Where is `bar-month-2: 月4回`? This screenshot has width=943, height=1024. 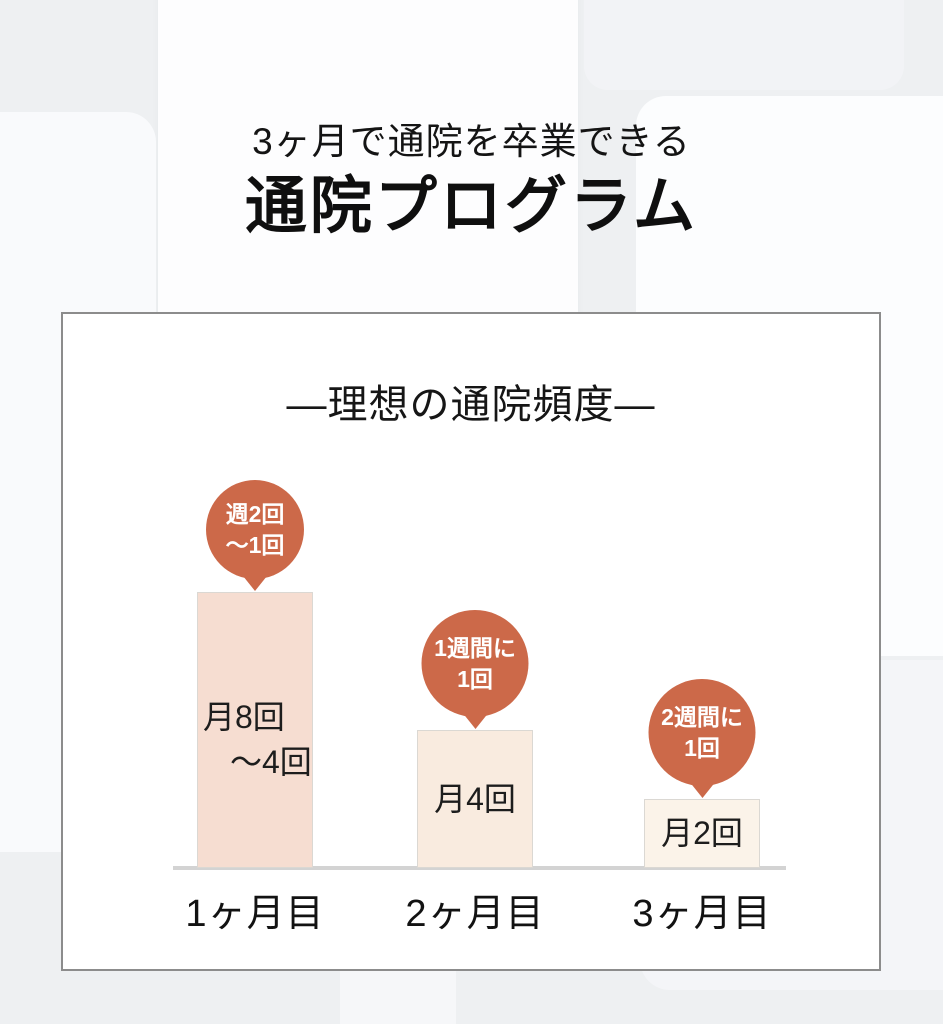
bar-month-2: 月4回 is located at coordinates (475, 799).